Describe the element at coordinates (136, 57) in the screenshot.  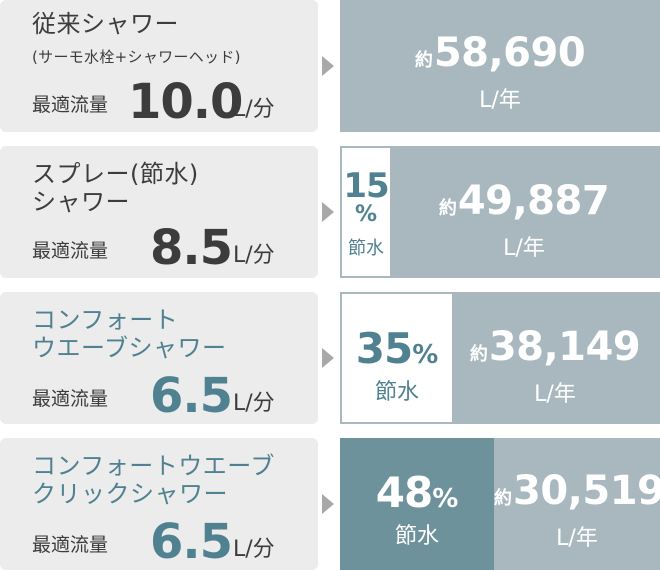
I see `shower-subtitle: (サーモ水栓+シャワーヘッド)` at that location.